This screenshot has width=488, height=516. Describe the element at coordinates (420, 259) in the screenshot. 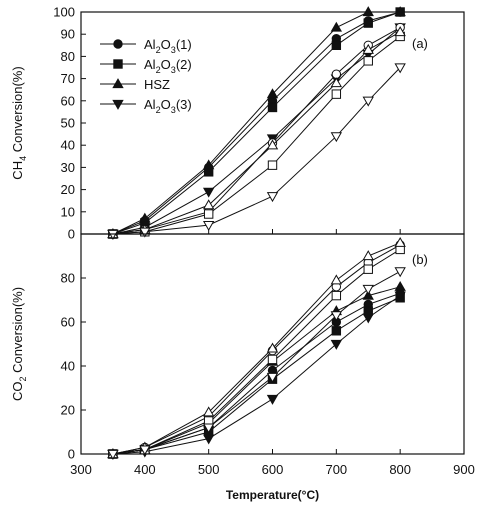

I see `panel-label: (b)` at that location.